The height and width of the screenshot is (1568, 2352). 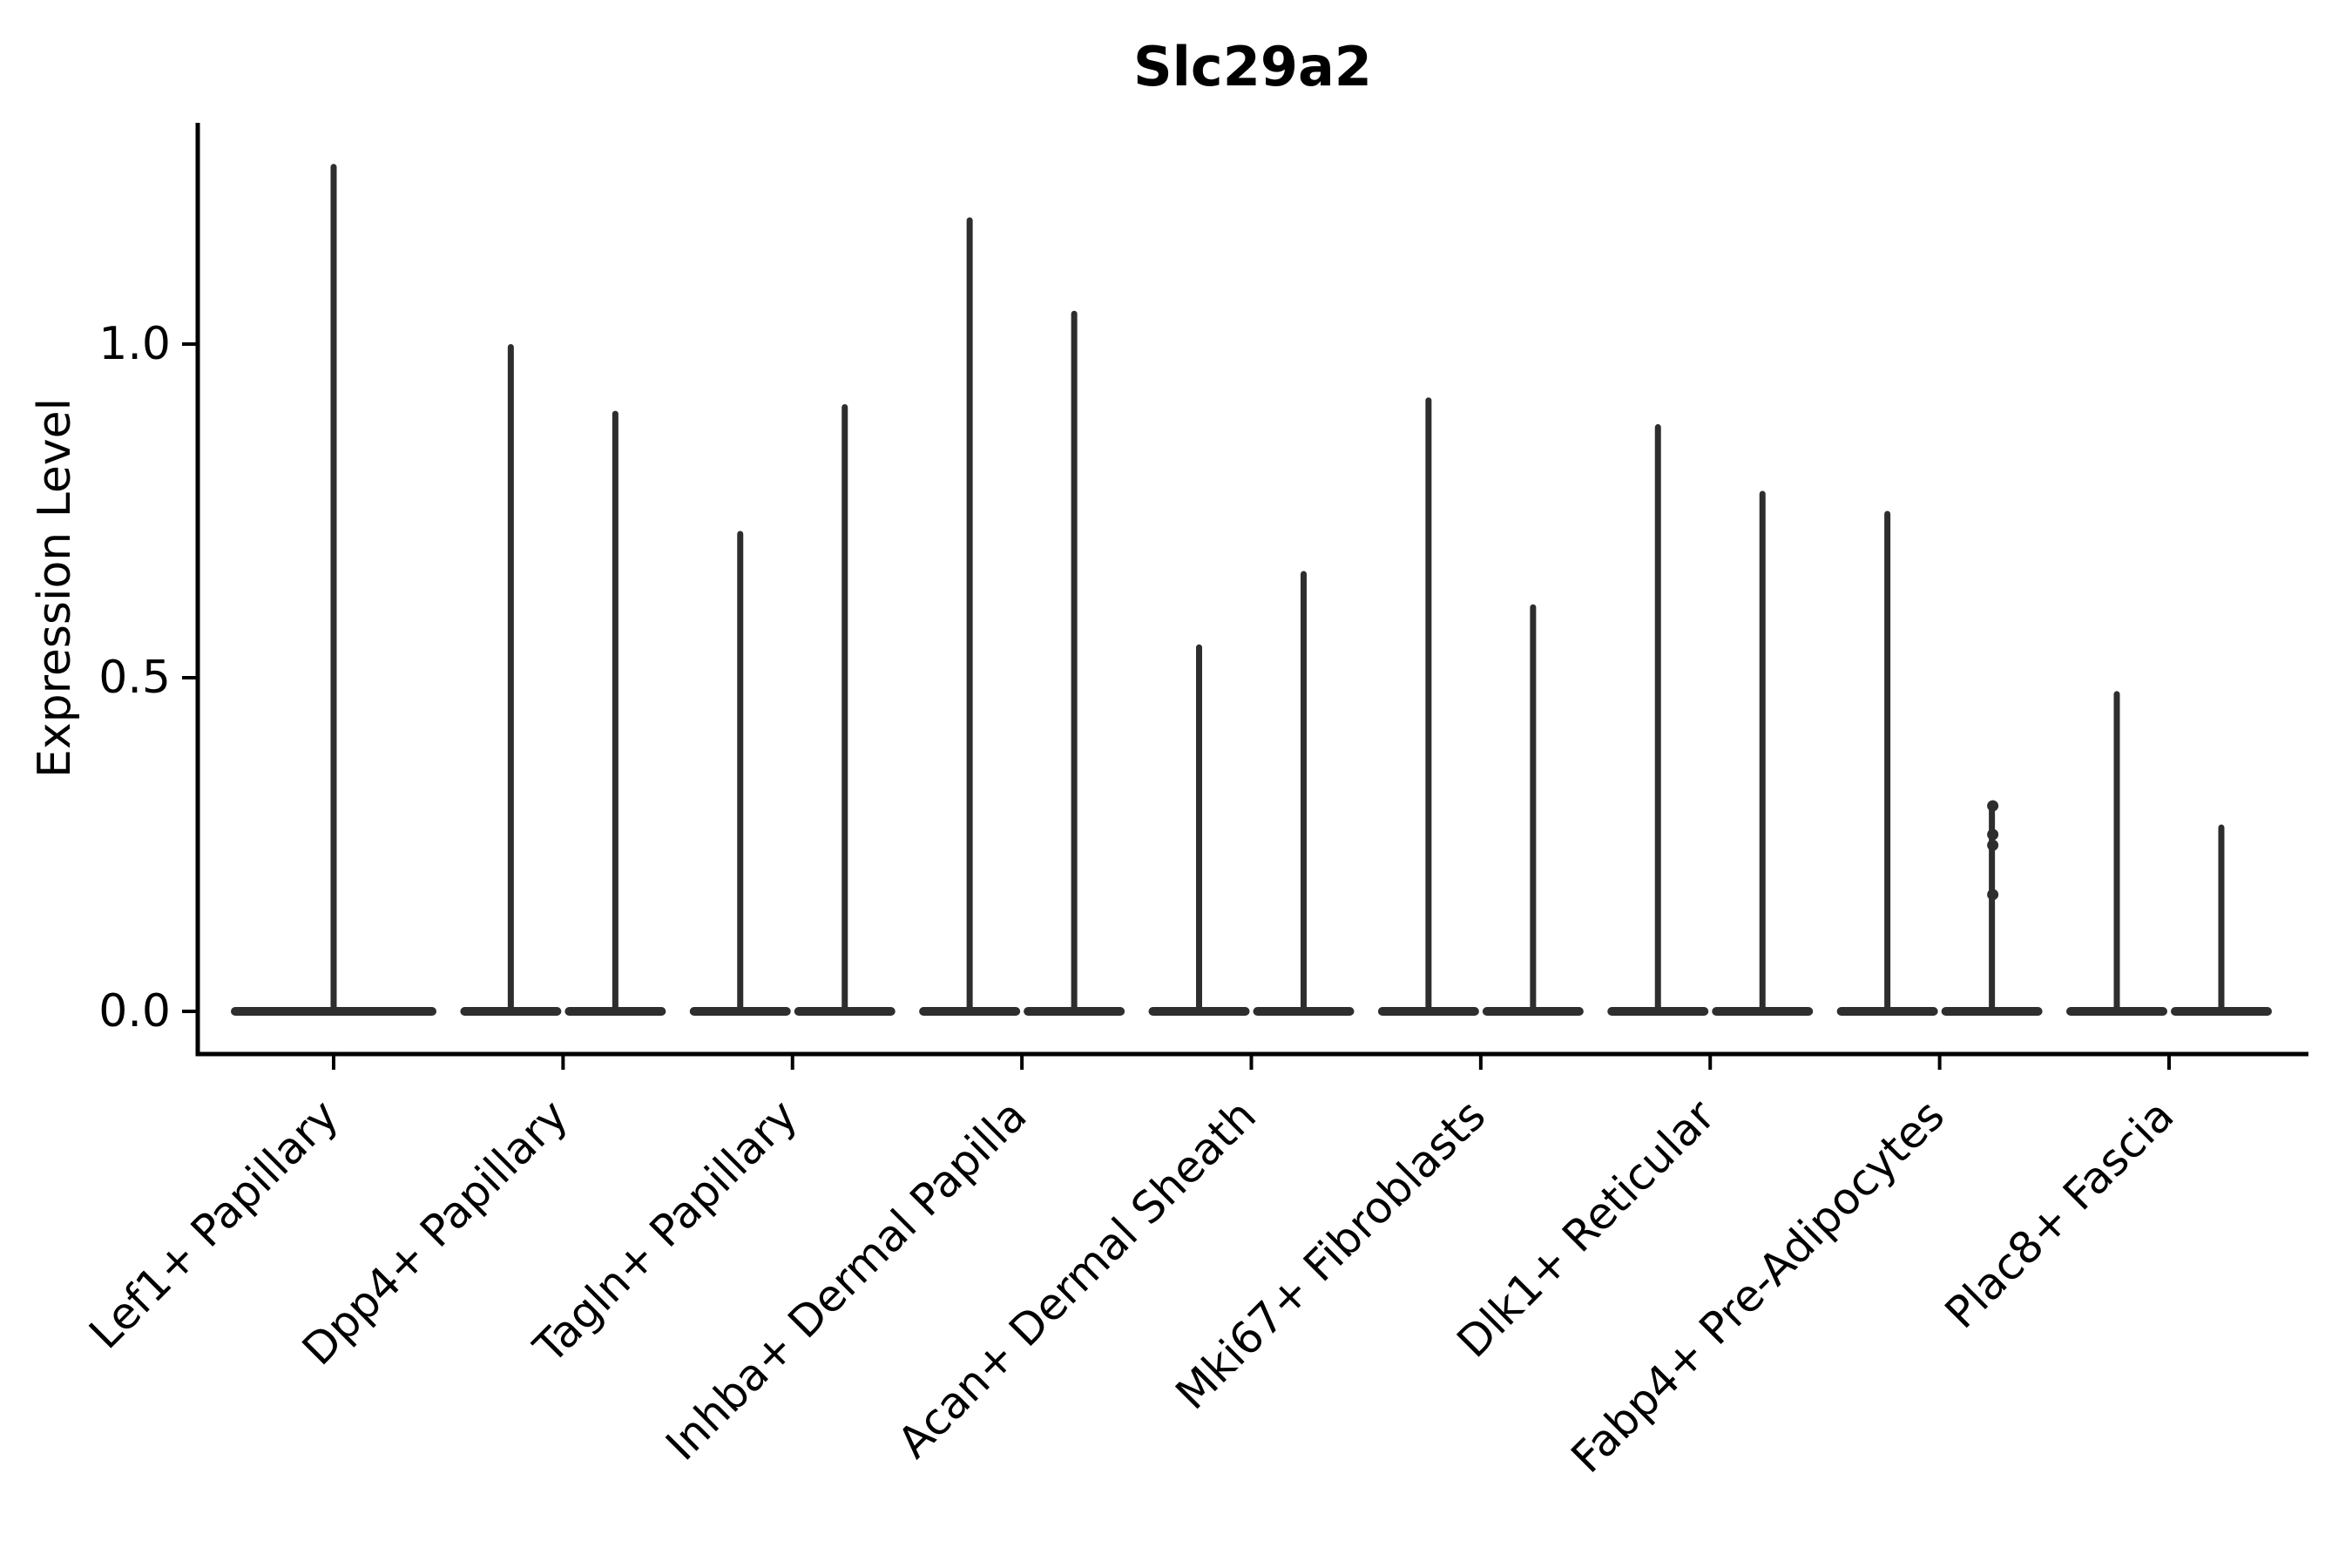 I want to click on y-tick-label: 1.0, so click(x=134, y=344).